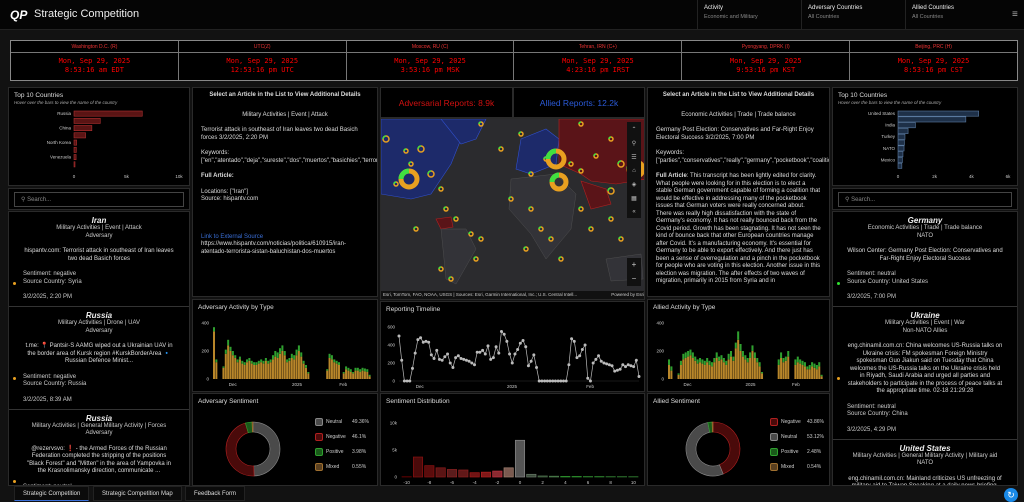 Image resolution: width=1024 pixels, height=502 pixels. I want to click on basemap-icon: ⌃, so click(634, 129).